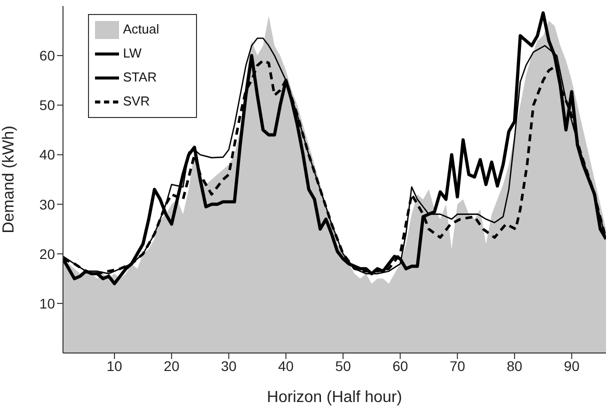 This screenshot has height=406, width=608. Describe the element at coordinates (514, 366) in the screenshot. I see `x-tick-label: 80` at that location.